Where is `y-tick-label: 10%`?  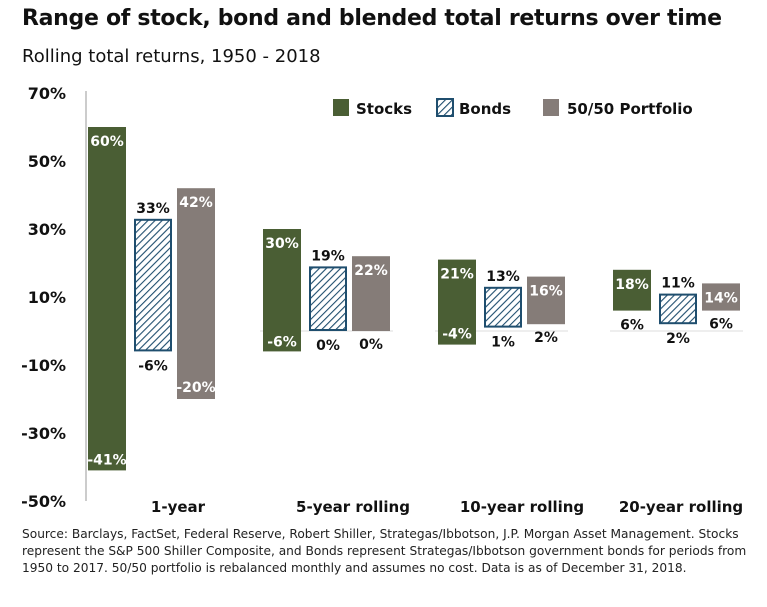 y-tick-label: 10% is located at coordinates (47, 297).